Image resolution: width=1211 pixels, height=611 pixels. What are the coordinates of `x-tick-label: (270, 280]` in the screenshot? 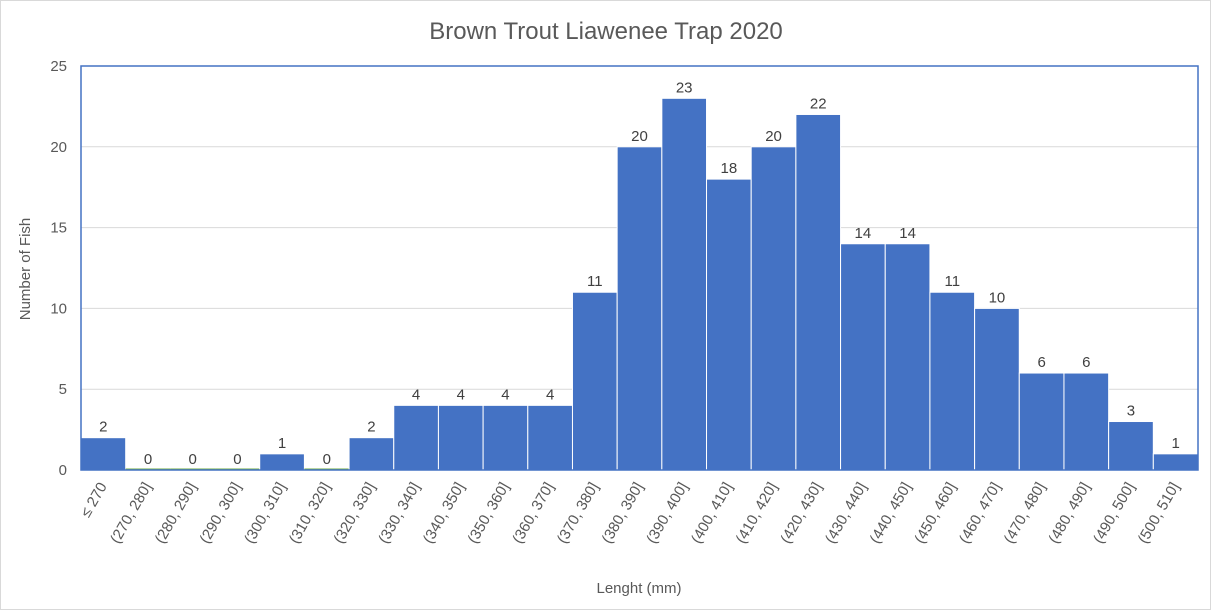 It's located at (131, 513).